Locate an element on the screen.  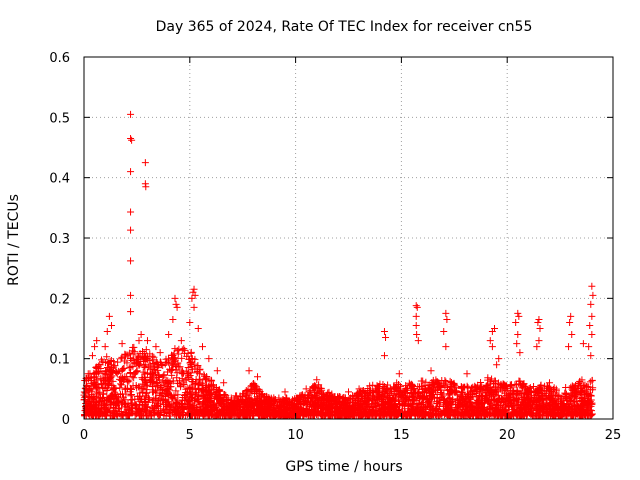
x-tick-label: 0 is located at coordinates (84, 435).